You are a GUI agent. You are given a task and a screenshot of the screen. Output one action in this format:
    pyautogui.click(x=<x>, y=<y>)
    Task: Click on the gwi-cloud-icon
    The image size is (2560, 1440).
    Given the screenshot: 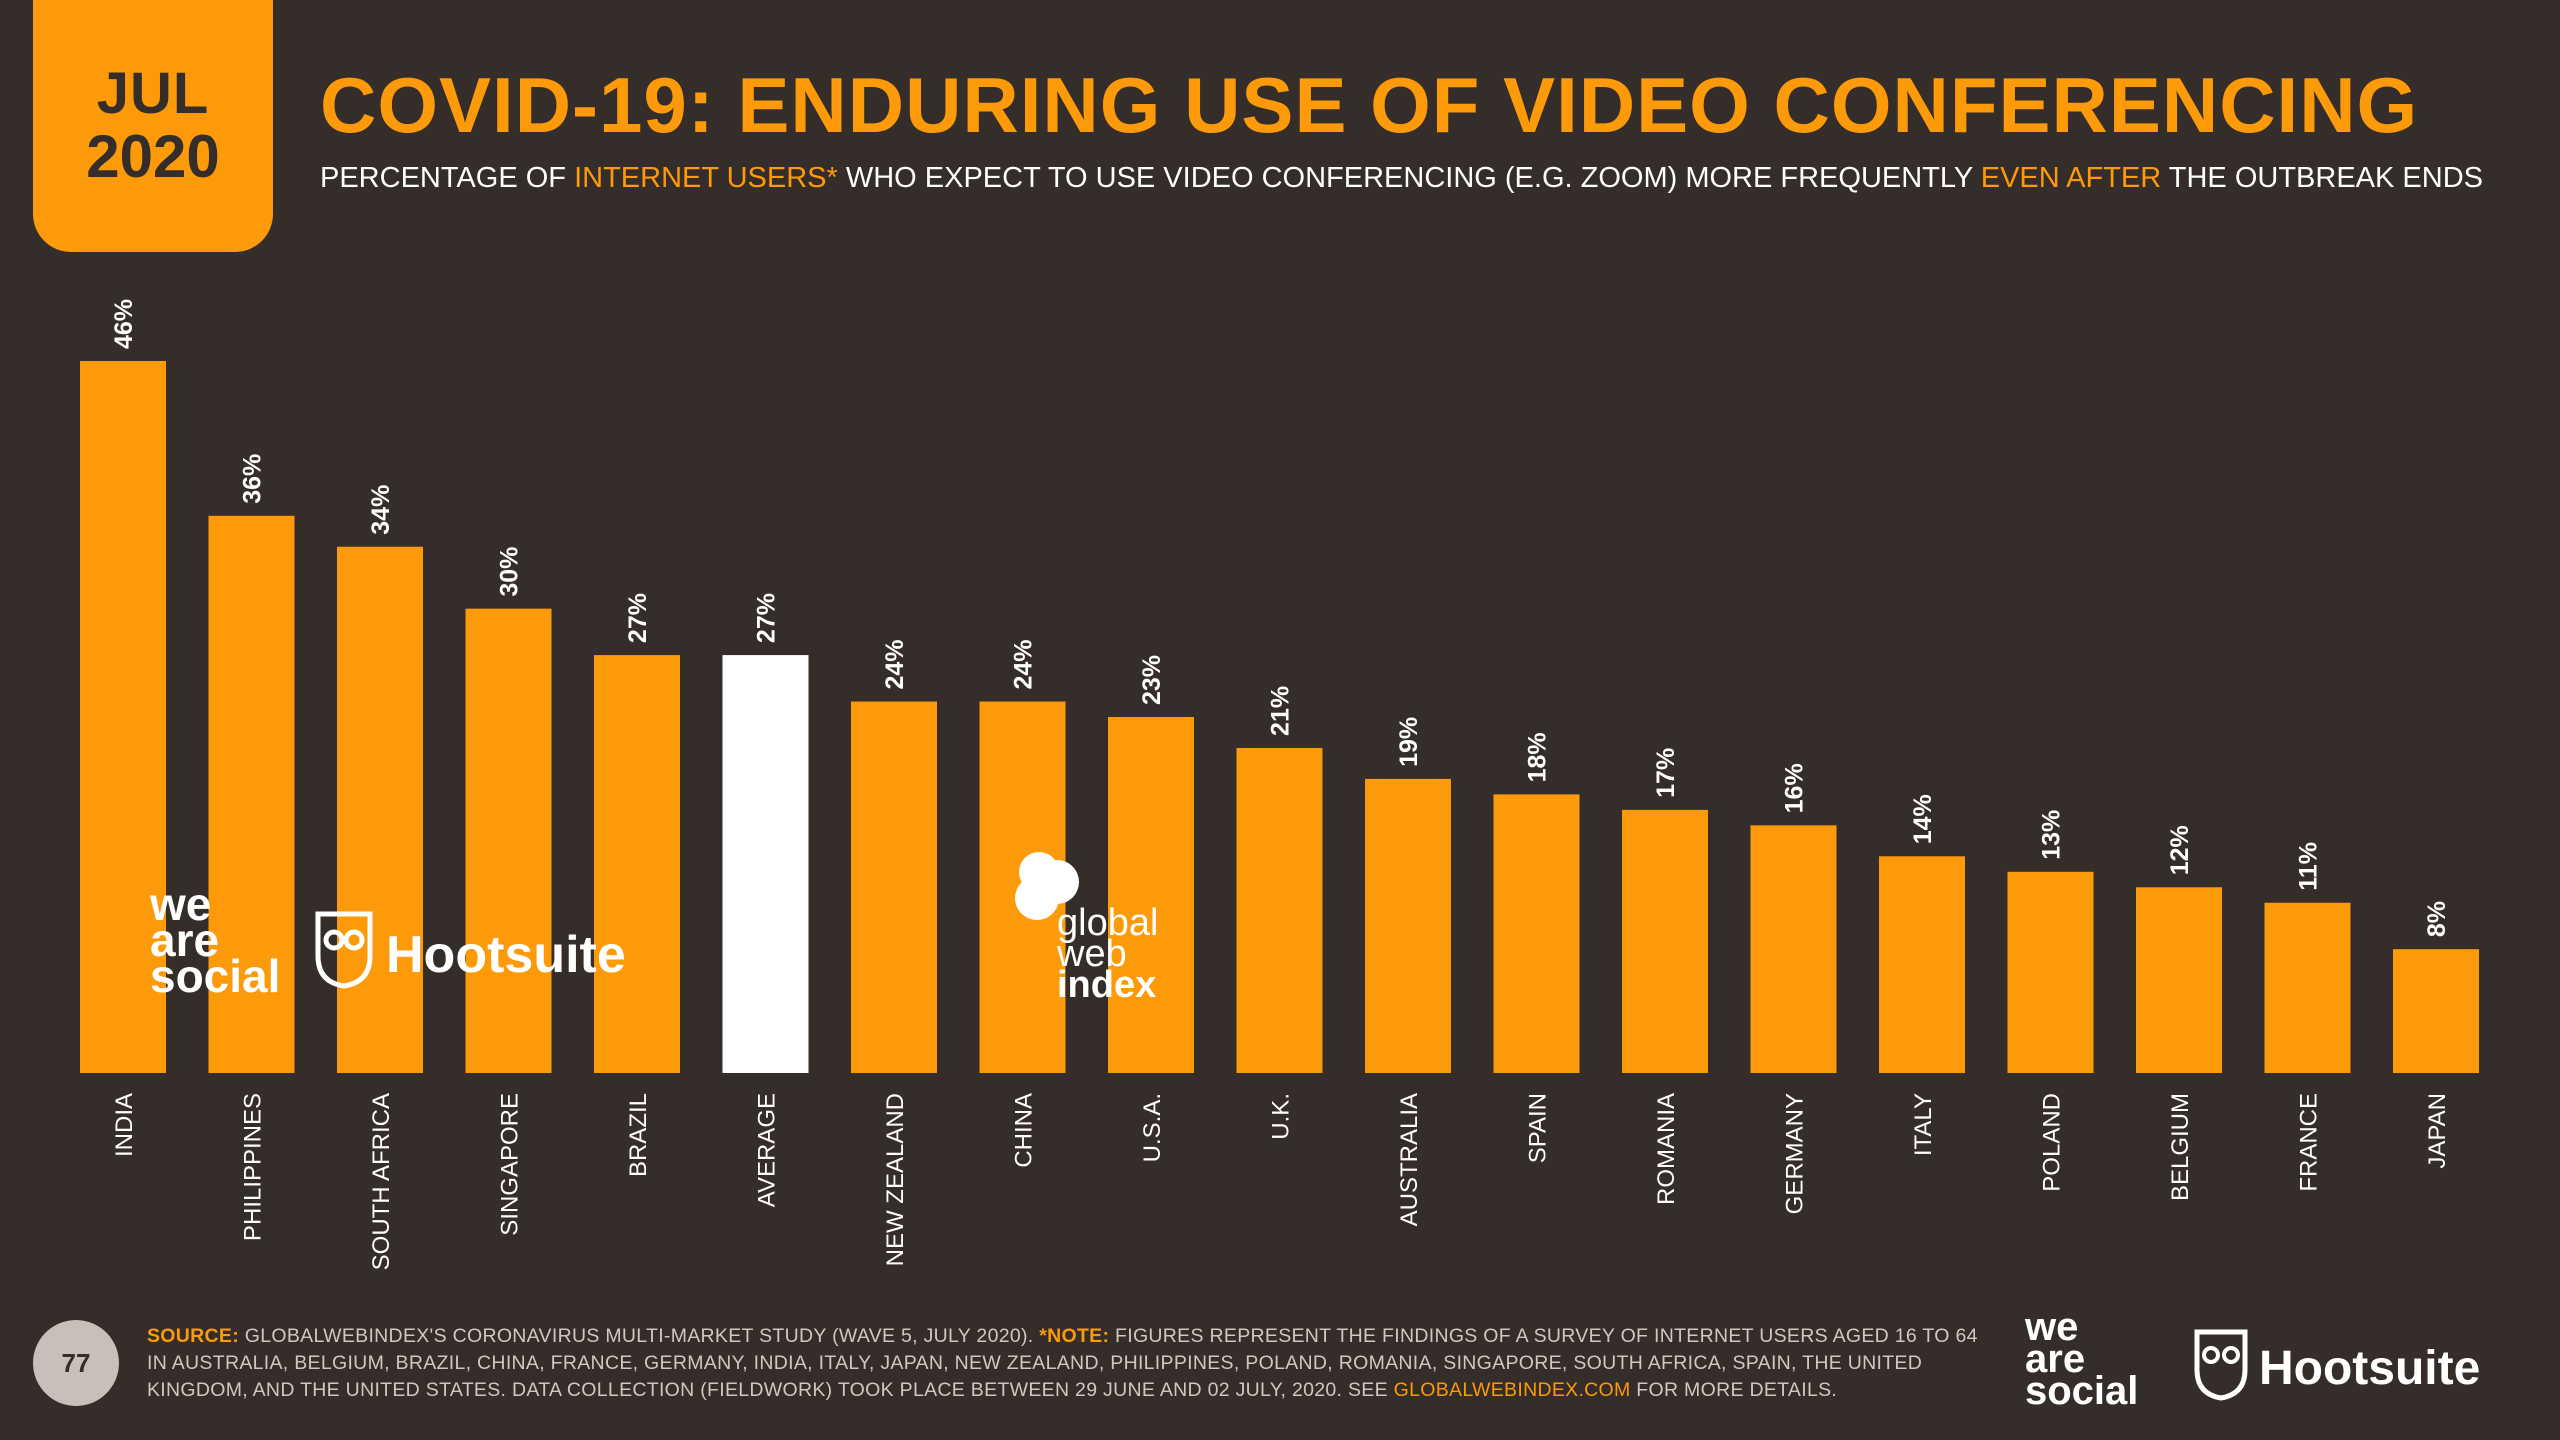 What is the action you would take?
    pyautogui.click(x=1037, y=898)
    